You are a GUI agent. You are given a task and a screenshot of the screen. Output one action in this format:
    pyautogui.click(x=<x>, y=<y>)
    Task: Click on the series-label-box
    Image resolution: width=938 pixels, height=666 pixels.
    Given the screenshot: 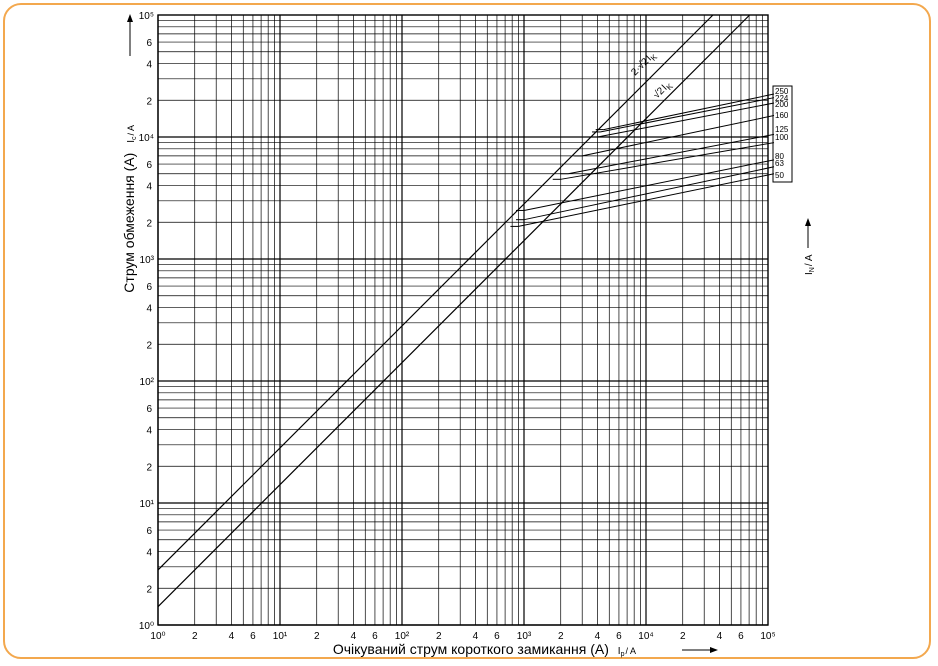 What is the action you would take?
    pyautogui.click(x=782, y=134)
    